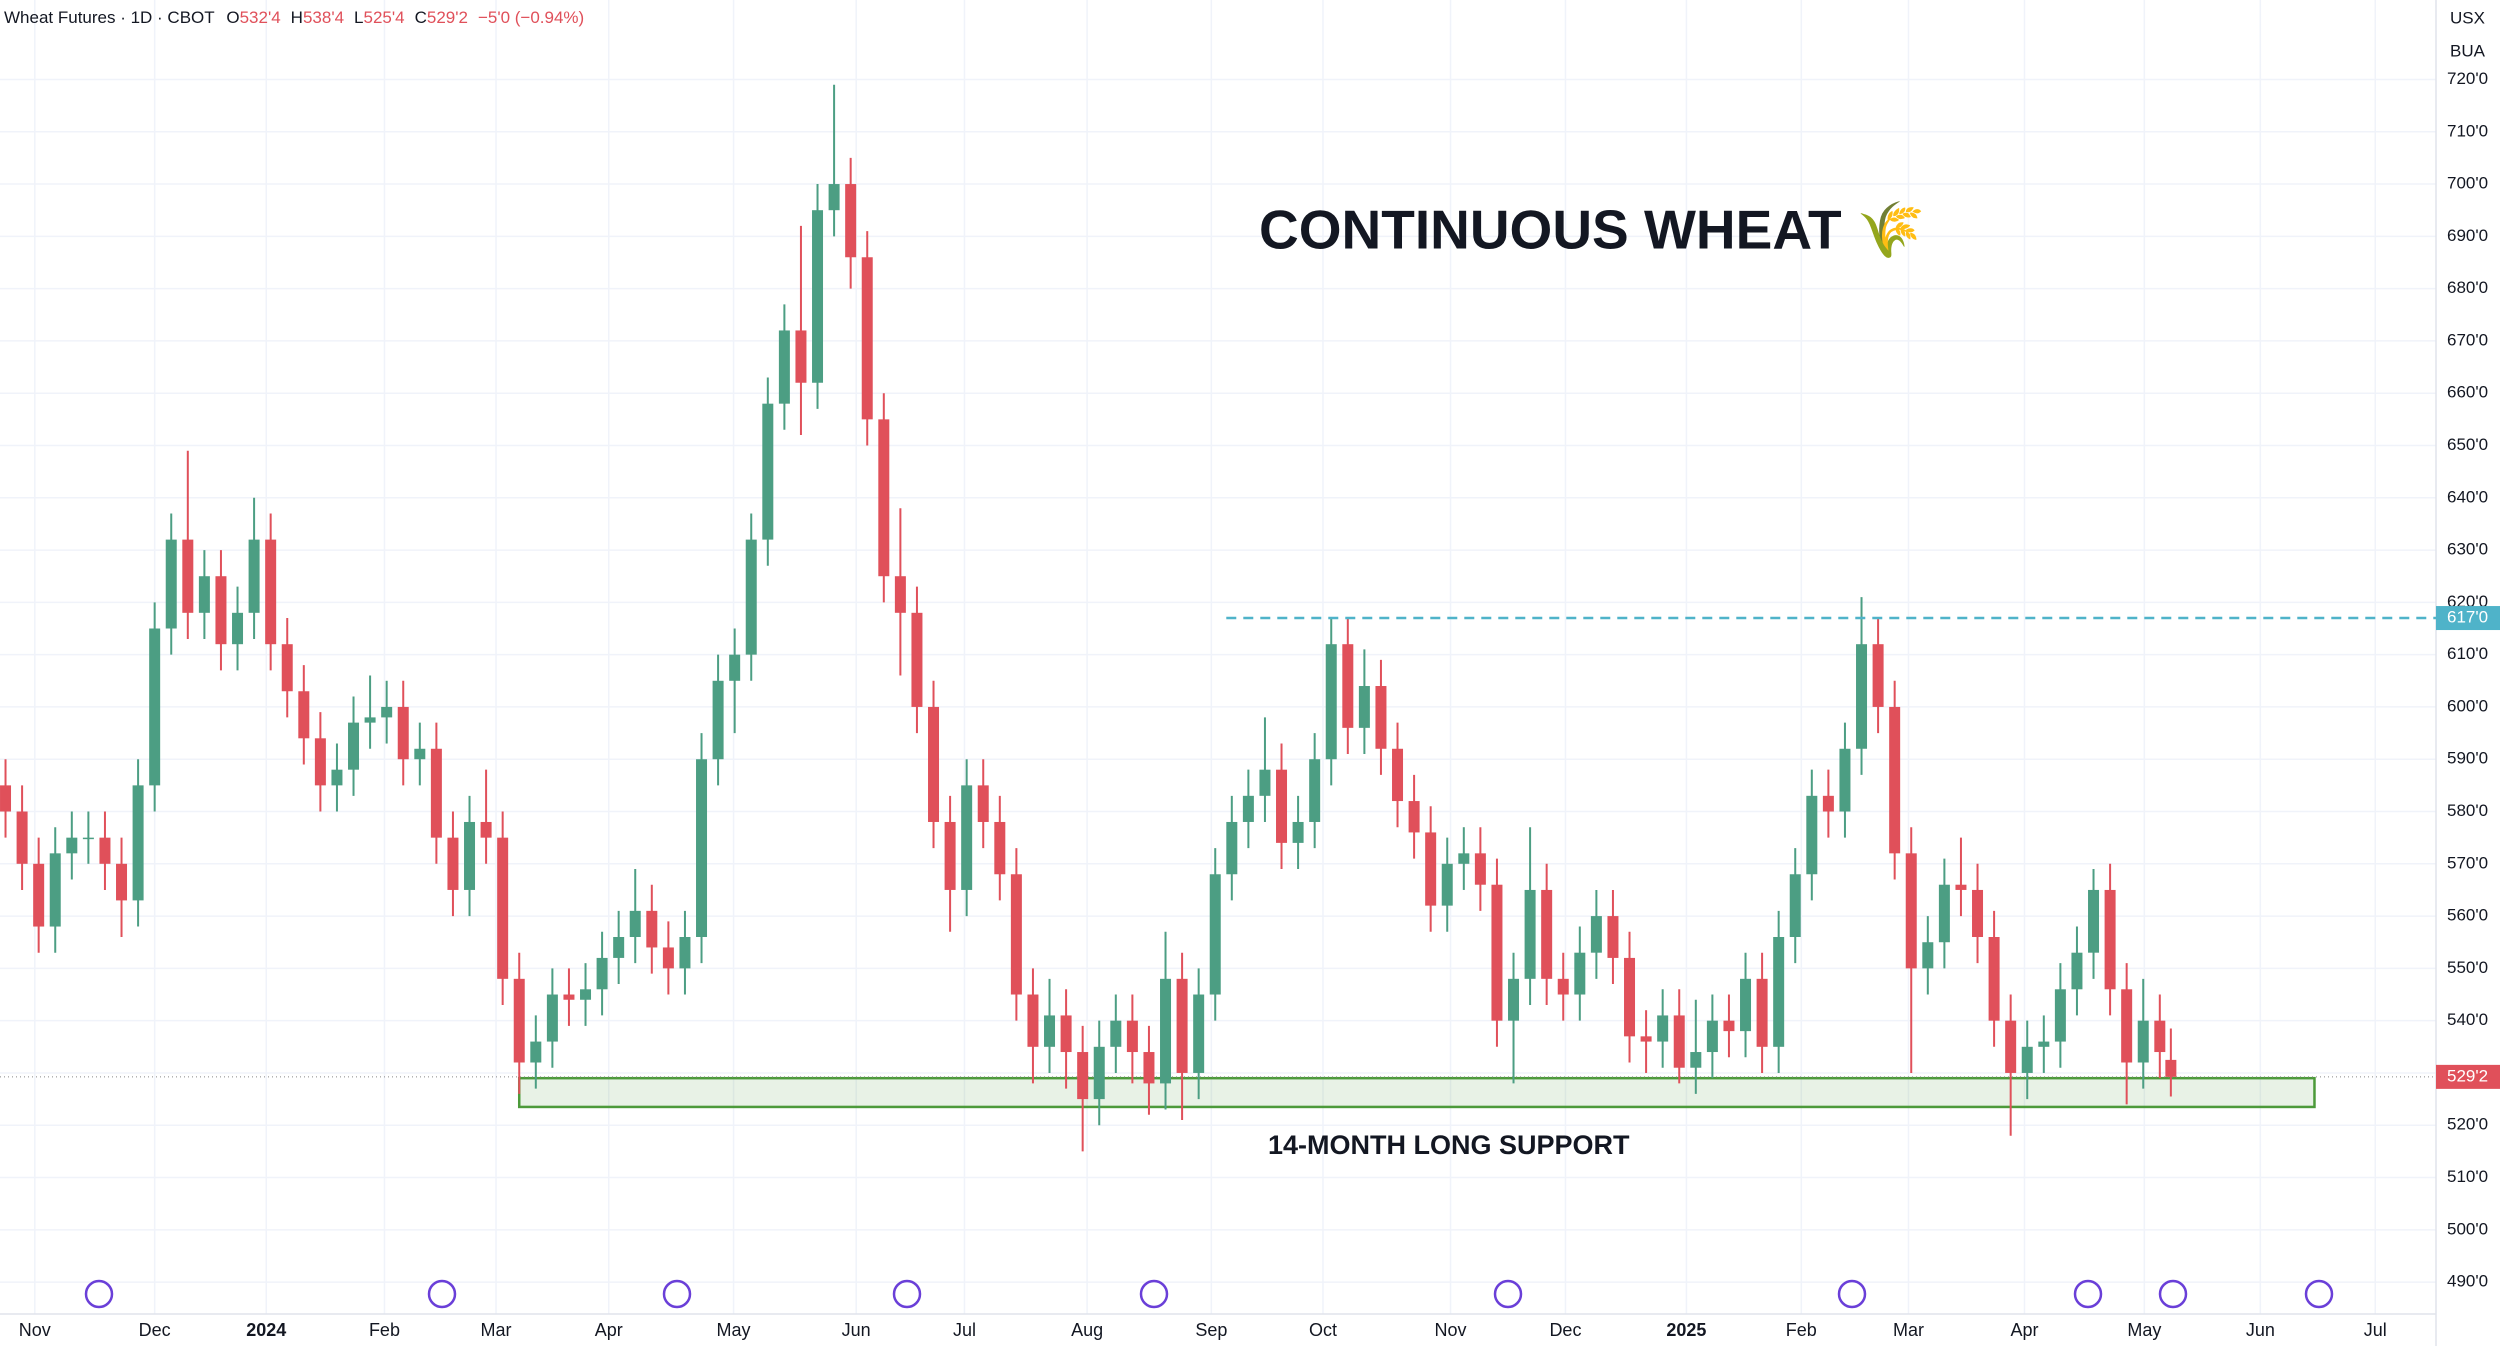  What do you see at coordinates (1209, 1294) in the screenshot?
I see `event-icons` at bounding box center [1209, 1294].